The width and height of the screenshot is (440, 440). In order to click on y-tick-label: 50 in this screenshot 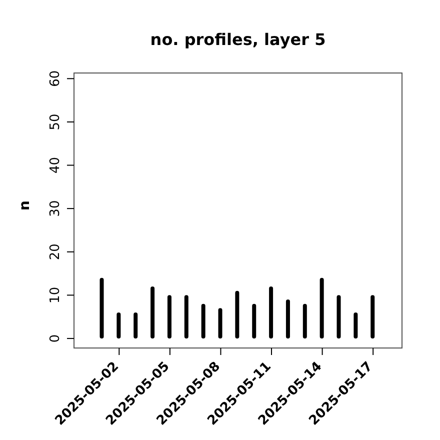, I will do `click(55, 122)`.